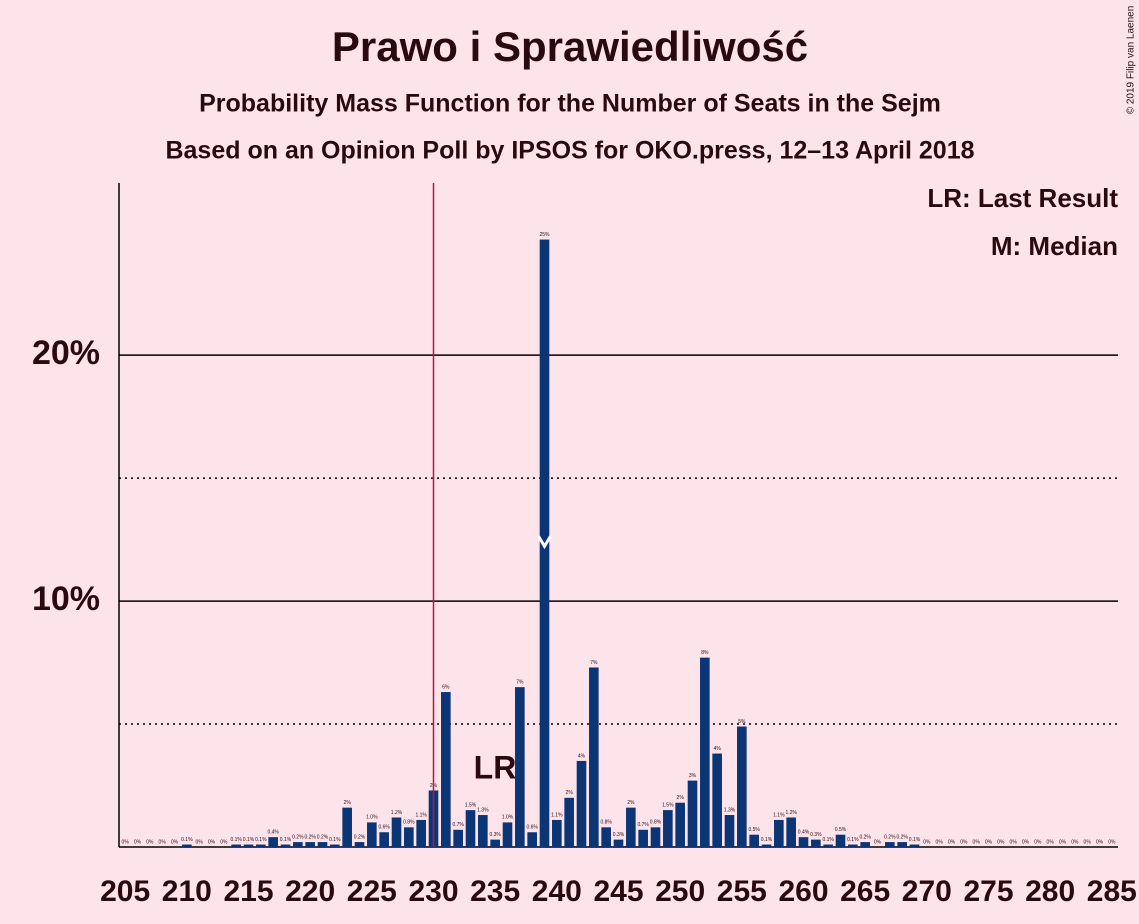 The image size is (1139, 924). Describe the element at coordinates (841, 830) in the screenshot. I see `value-label: 0.5%` at that location.